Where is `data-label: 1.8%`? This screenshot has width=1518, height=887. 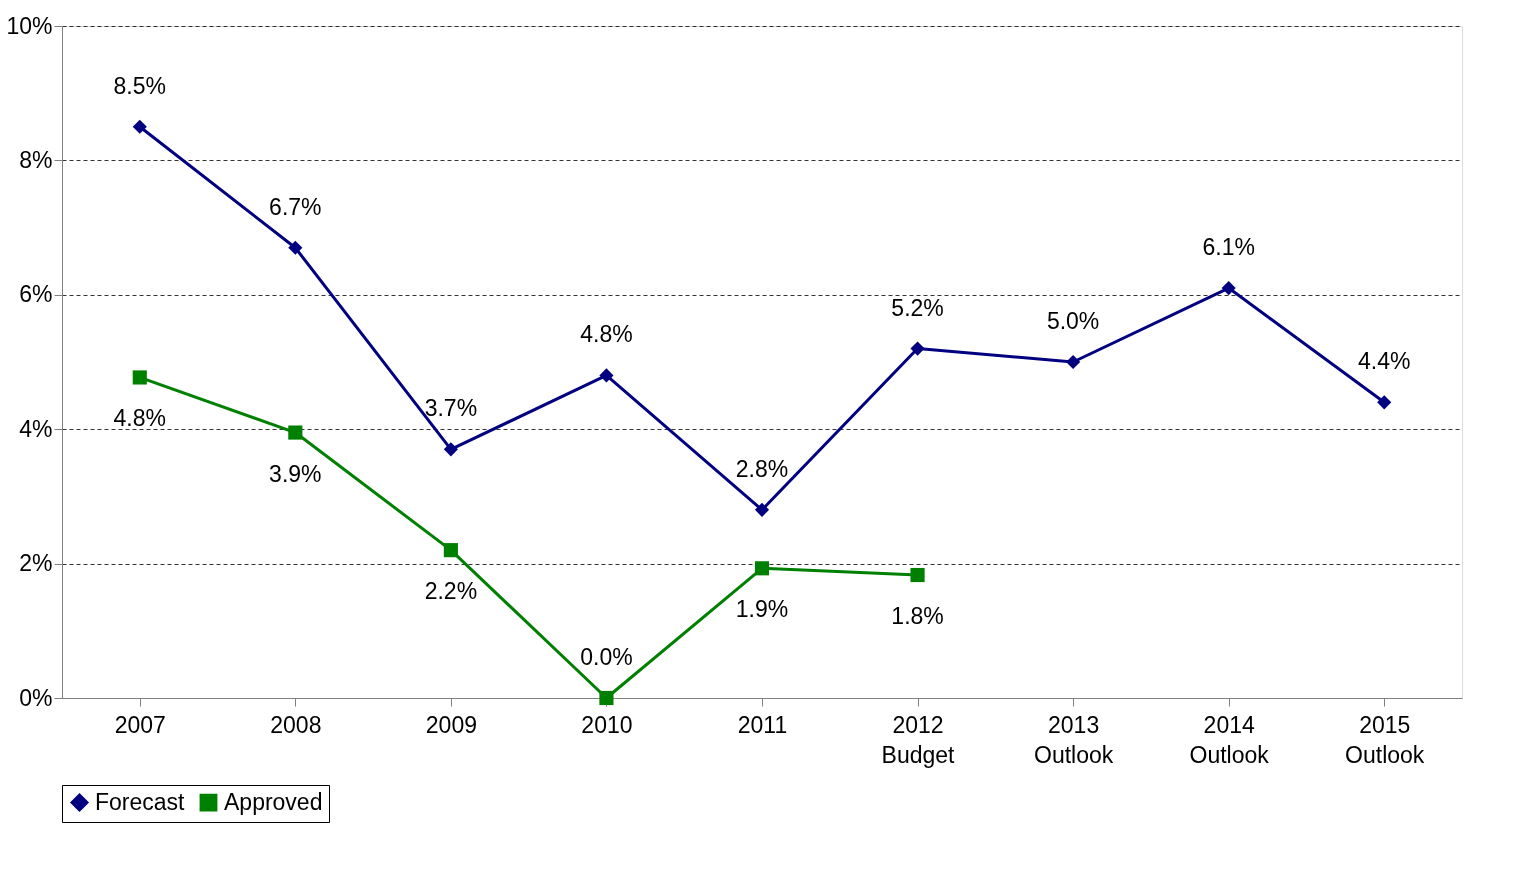 data-label: 1.8% is located at coordinates (917, 616).